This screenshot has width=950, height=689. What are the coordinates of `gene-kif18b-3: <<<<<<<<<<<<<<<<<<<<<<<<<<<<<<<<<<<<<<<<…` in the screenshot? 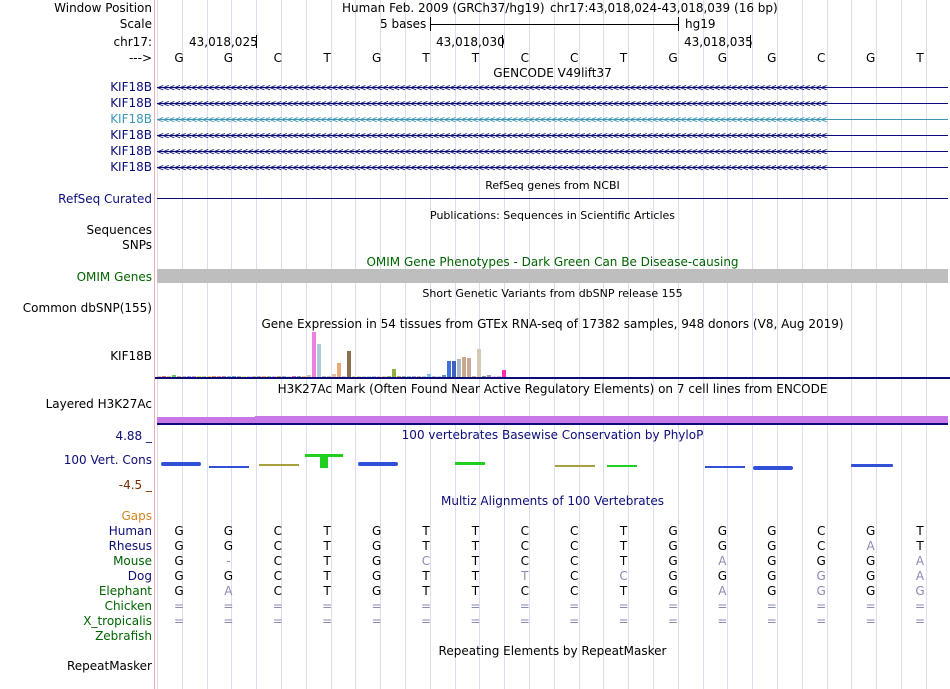 It's located at (552, 119).